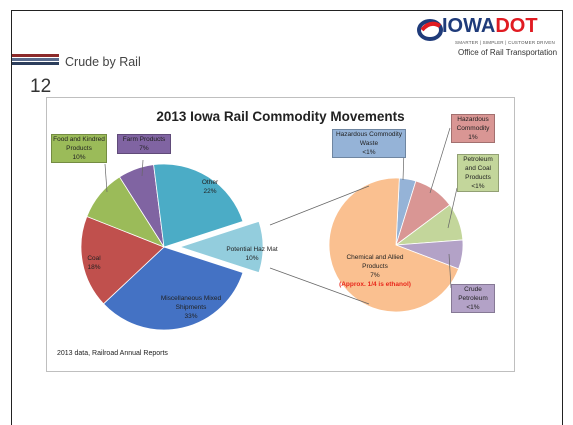 This screenshot has height=425, width=573. I want to click on source-note: 2013 data, Railroad Annual Reports, so click(112, 353).